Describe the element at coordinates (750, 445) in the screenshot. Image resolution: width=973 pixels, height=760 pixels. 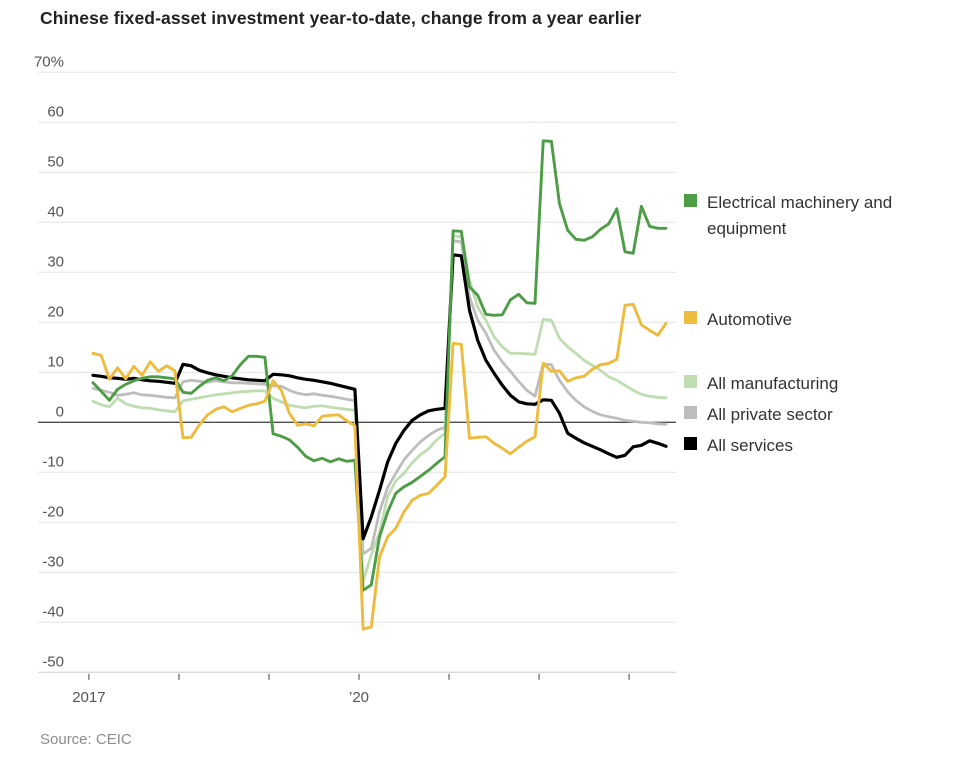
I see `legend-label: All services` at that location.